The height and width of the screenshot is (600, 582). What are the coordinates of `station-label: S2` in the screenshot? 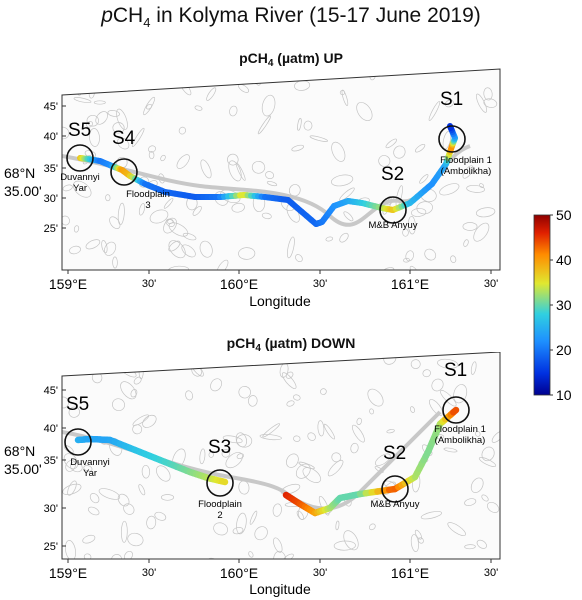 It's located at (392, 174).